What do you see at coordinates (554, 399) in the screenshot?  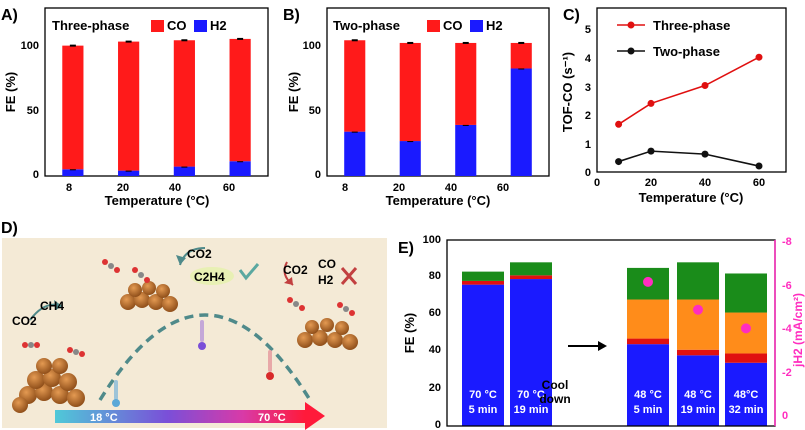 I see `cool-down-label-2: down` at bounding box center [554, 399].